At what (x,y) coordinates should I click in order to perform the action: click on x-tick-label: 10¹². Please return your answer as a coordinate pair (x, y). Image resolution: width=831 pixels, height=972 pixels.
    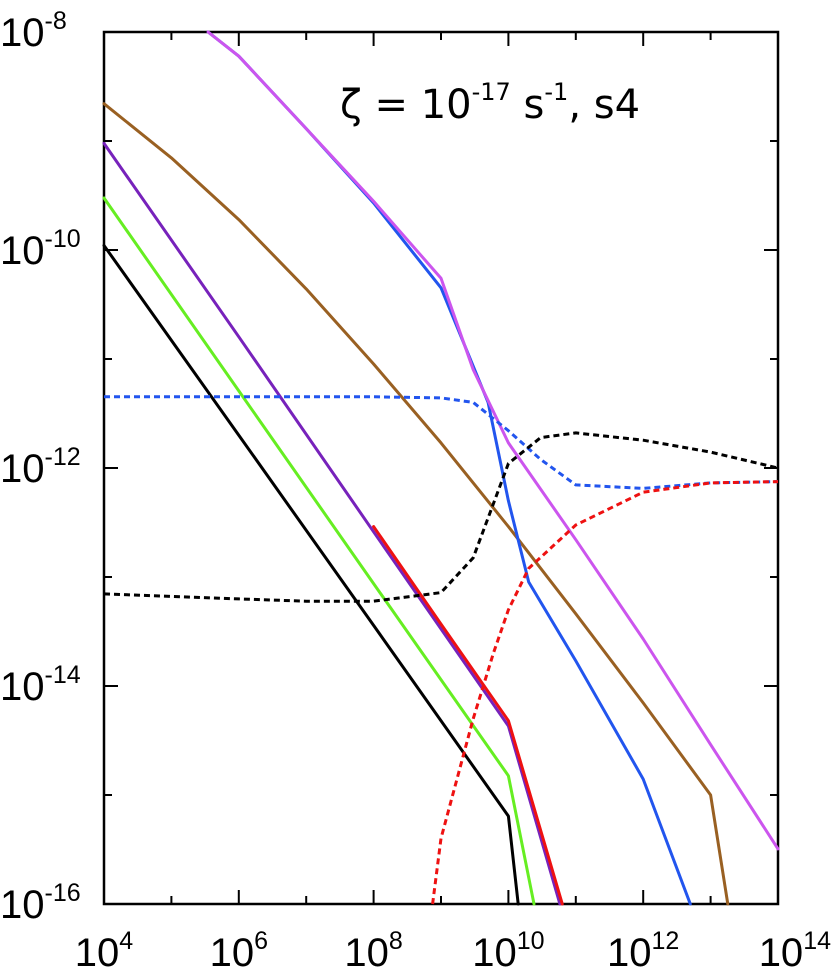
    Looking at the image, I should click on (643, 949).